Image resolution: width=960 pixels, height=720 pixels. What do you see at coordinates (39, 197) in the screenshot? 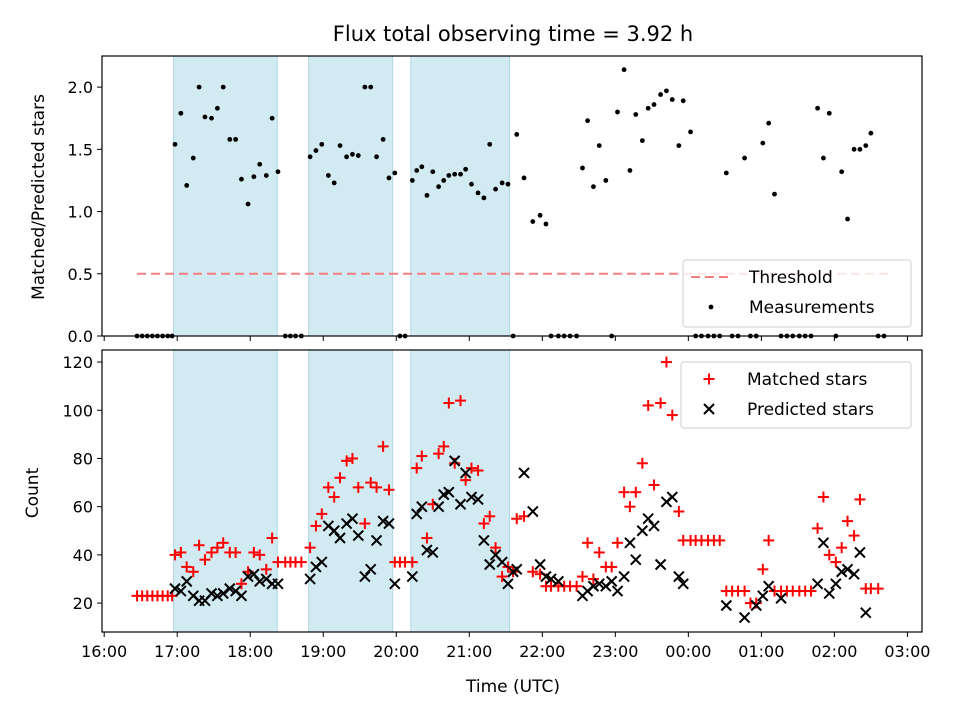
I see `y-axis-label-top: Matched/Predicted stars` at bounding box center [39, 197].